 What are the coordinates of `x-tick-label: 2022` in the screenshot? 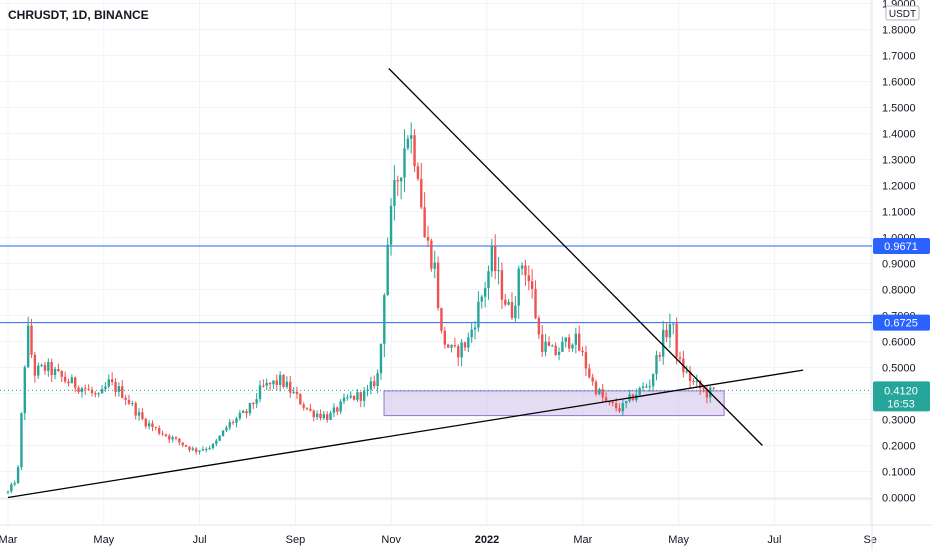 It's located at (487, 540).